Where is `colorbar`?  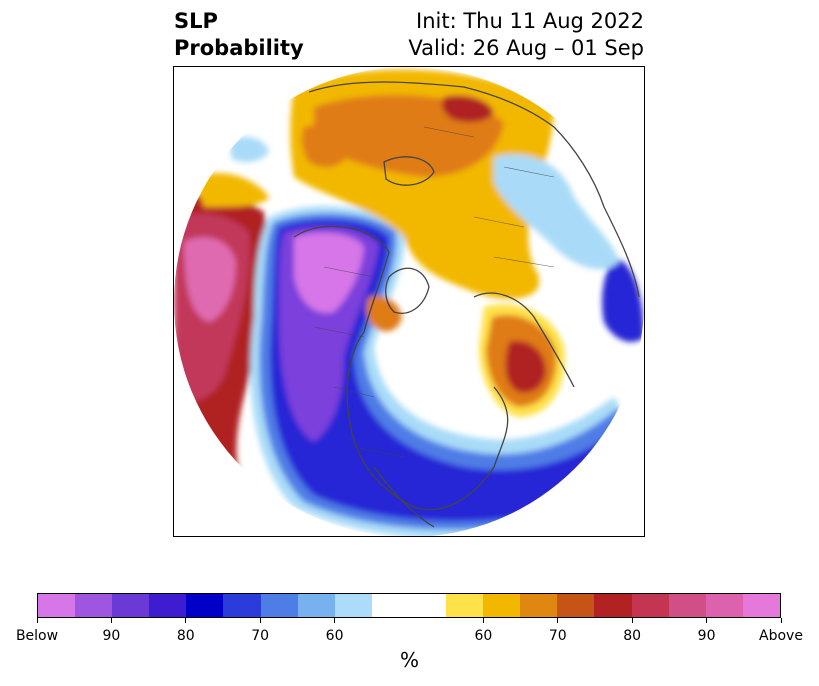
colorbar is located at coordinates (409, 605).